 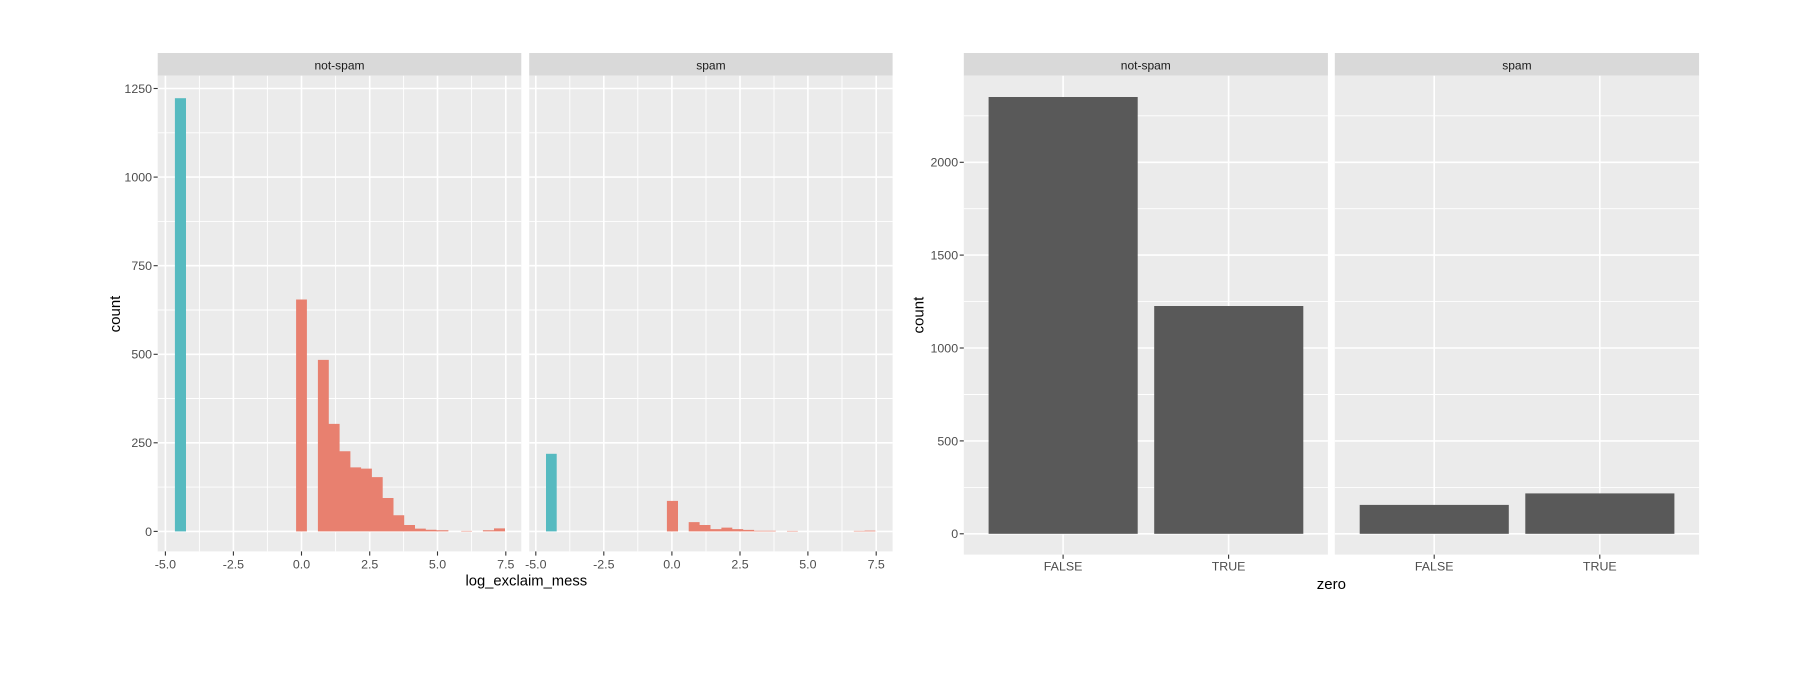 I want to click on svg-text: 2000, so click(x=945, y=163).